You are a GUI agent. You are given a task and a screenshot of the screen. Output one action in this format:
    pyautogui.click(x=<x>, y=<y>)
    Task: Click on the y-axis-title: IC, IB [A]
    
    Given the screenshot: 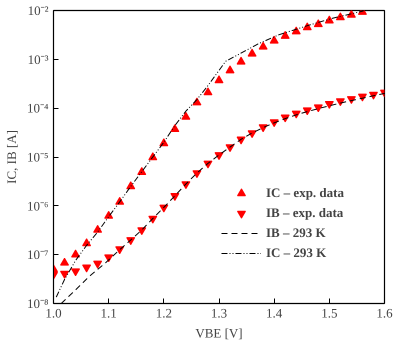 What is the action you would take?
    pyautogui.click(x=11, y=157)
    